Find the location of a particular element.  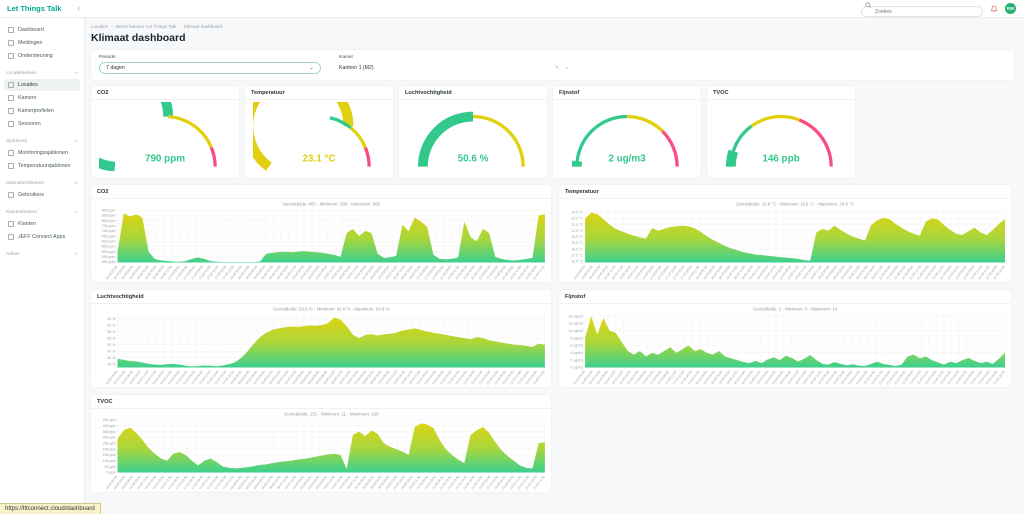

svg-text: 49 % is located at coordinates (111, 351).